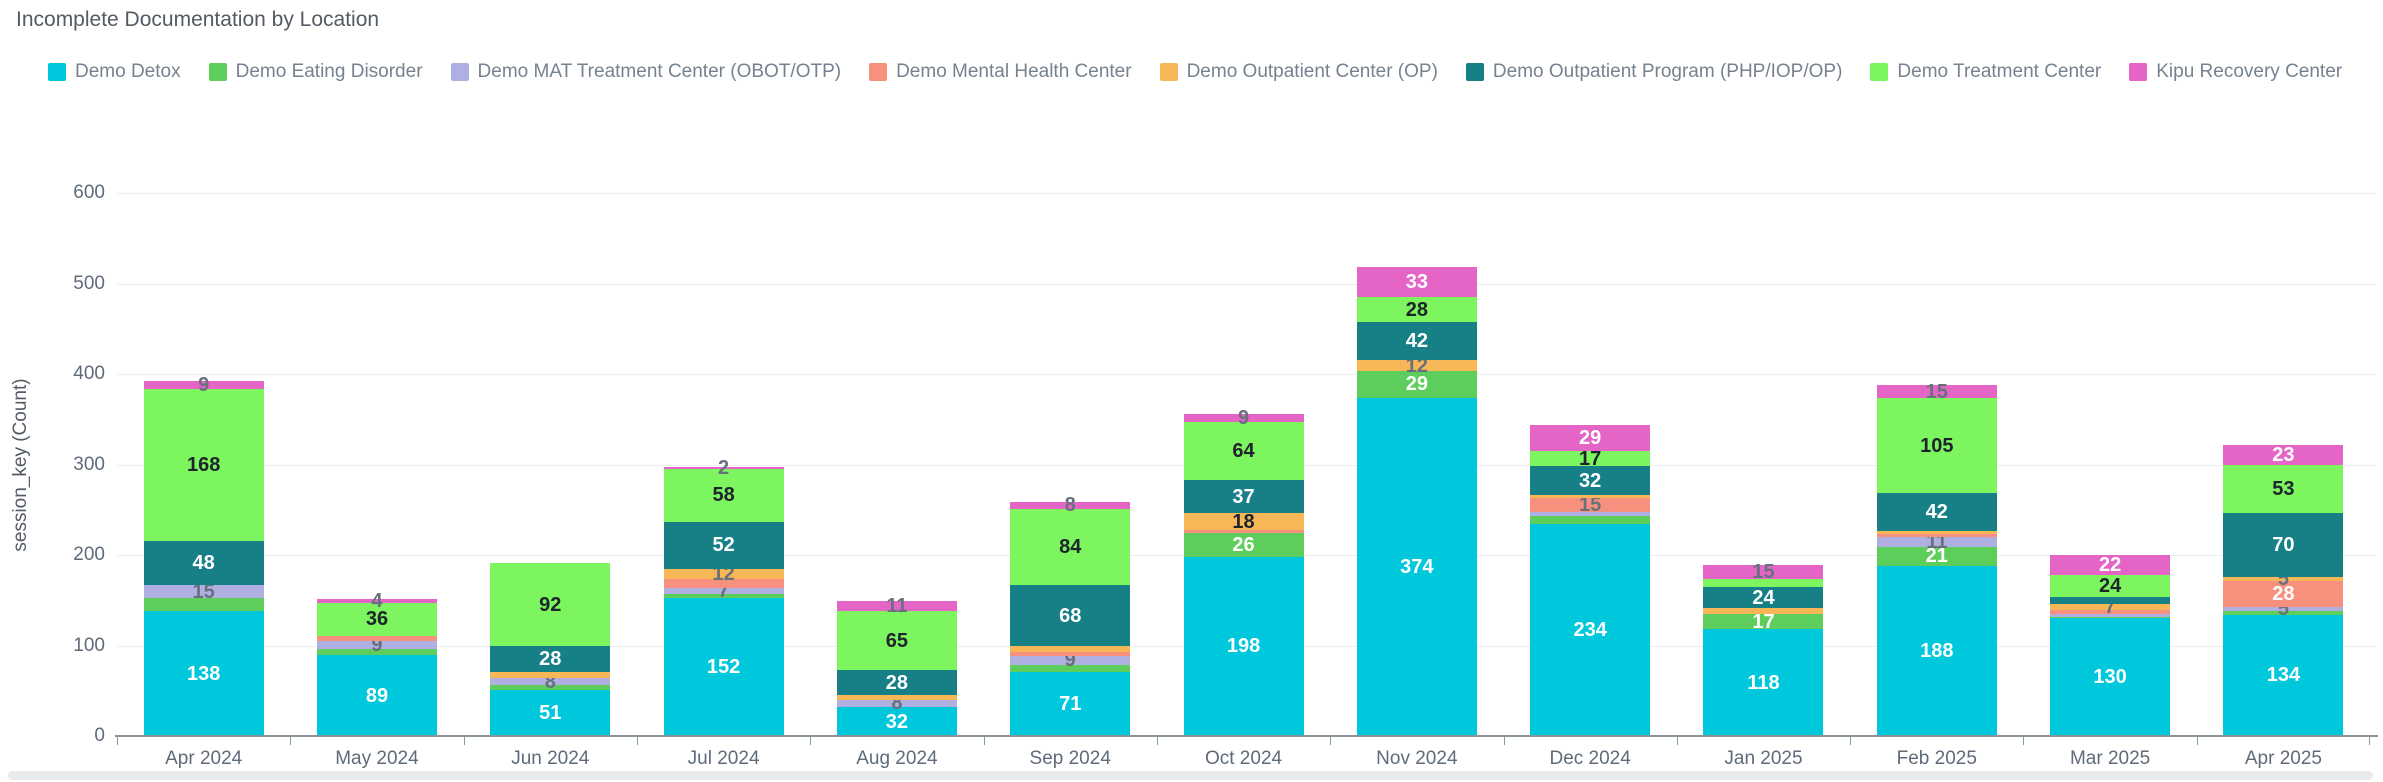  Describe the element at coordinates (2235, 72) in the screenshot. I see `legend-item: Kipu Recovery Center` at that location.